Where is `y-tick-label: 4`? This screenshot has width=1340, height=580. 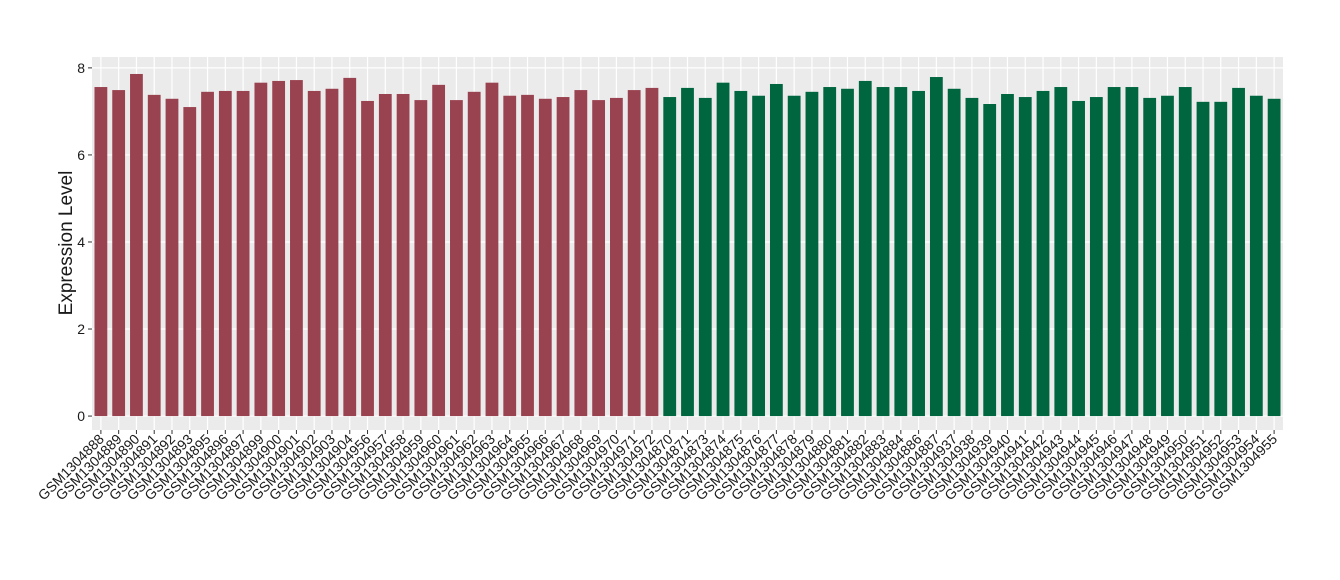 y-tick-label: 4 is located at coordinates (81, 242).